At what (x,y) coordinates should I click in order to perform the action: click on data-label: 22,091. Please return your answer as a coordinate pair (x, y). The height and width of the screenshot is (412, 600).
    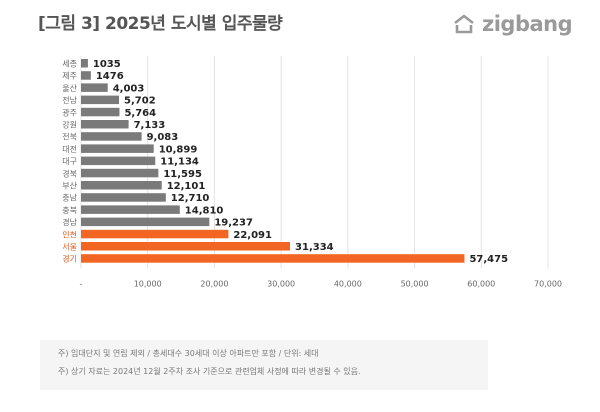
    Looking at the image, I should click on (252, 235).